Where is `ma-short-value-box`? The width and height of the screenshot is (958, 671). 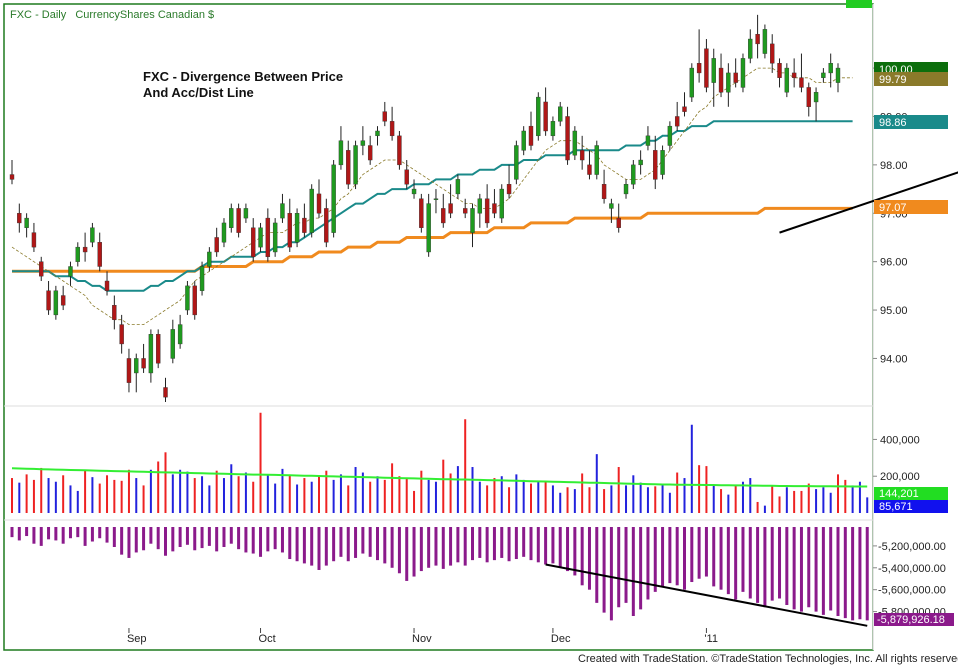
ma-short-value-box is located at coordinates (911, 79).